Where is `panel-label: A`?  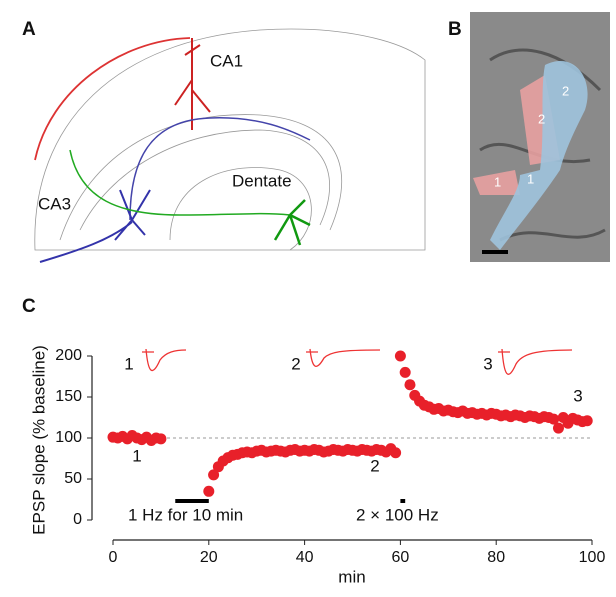 panel-label: A is located at coordinates (29, 29).